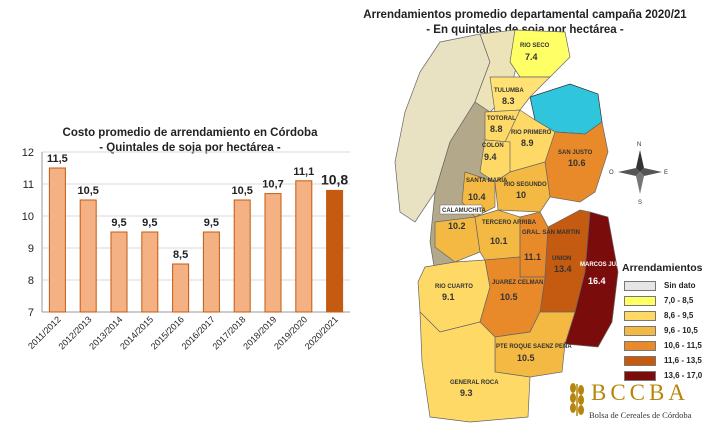 The height and width of the screenshot is (435, 717). I want to click on dept-value-santa-maria: 10.4, so click(477, 197).